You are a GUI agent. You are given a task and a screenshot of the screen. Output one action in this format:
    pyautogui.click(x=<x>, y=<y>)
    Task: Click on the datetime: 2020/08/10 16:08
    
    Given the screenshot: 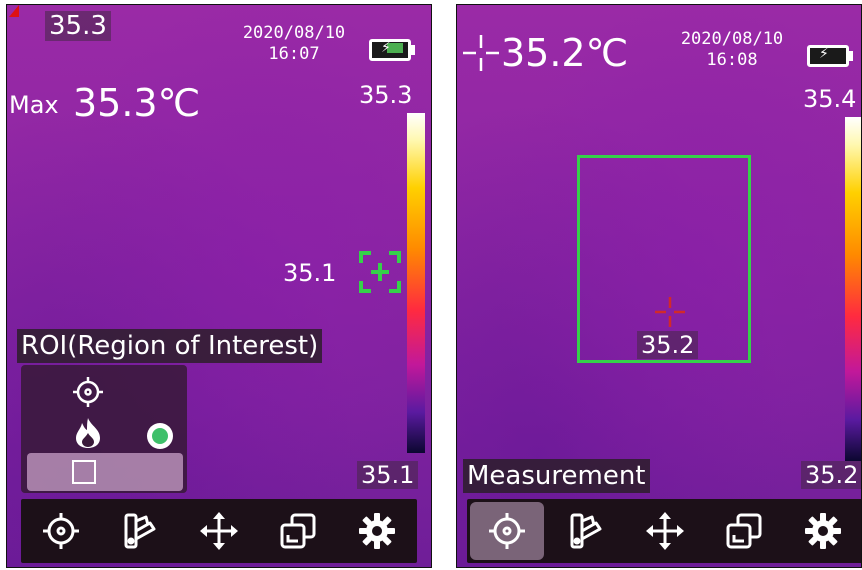 What is the action you would take?
    pyautogui.click(x=732, y=50)
    